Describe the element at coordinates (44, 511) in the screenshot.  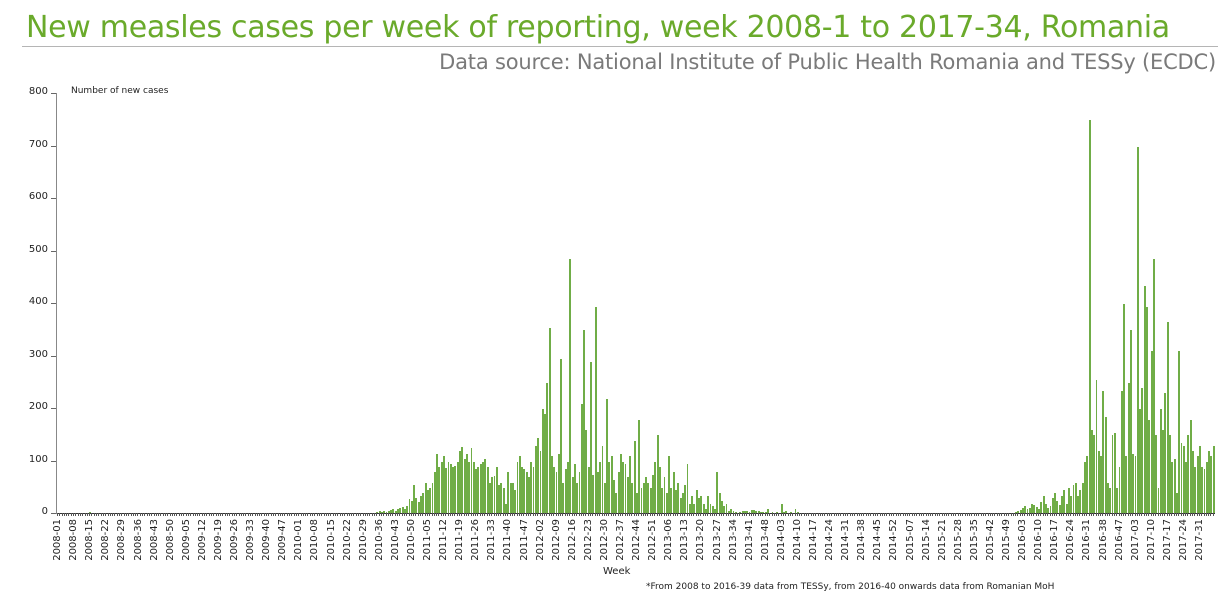
I see `y-tick-label: 0` at that location.